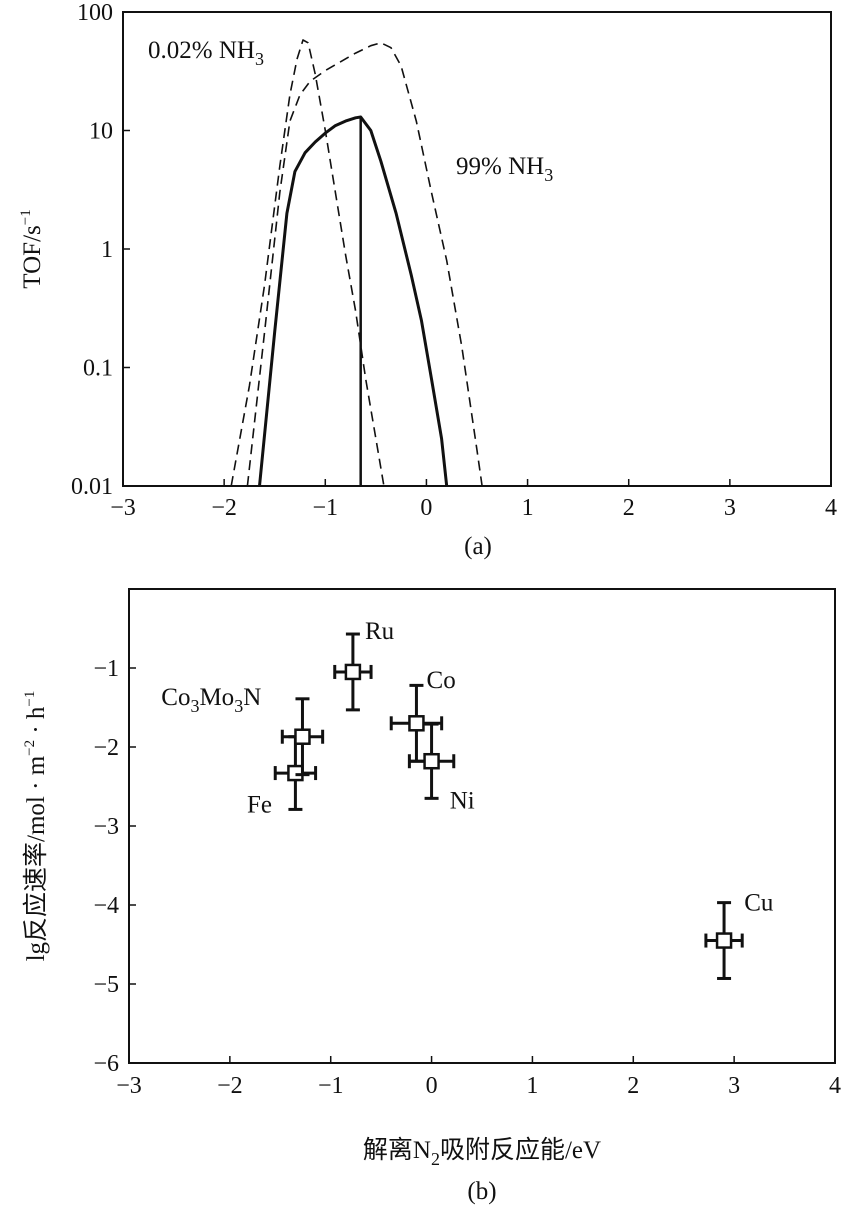 This screenshot has height=1210, width=851. Describe the element at coordinates (739, 935) in the screenshot. I see `data-point-cu: Cu` at that location.